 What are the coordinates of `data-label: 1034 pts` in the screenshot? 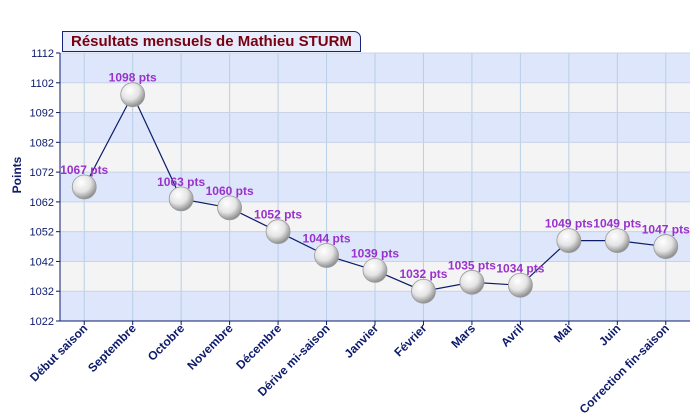 It's located at (520, 268).